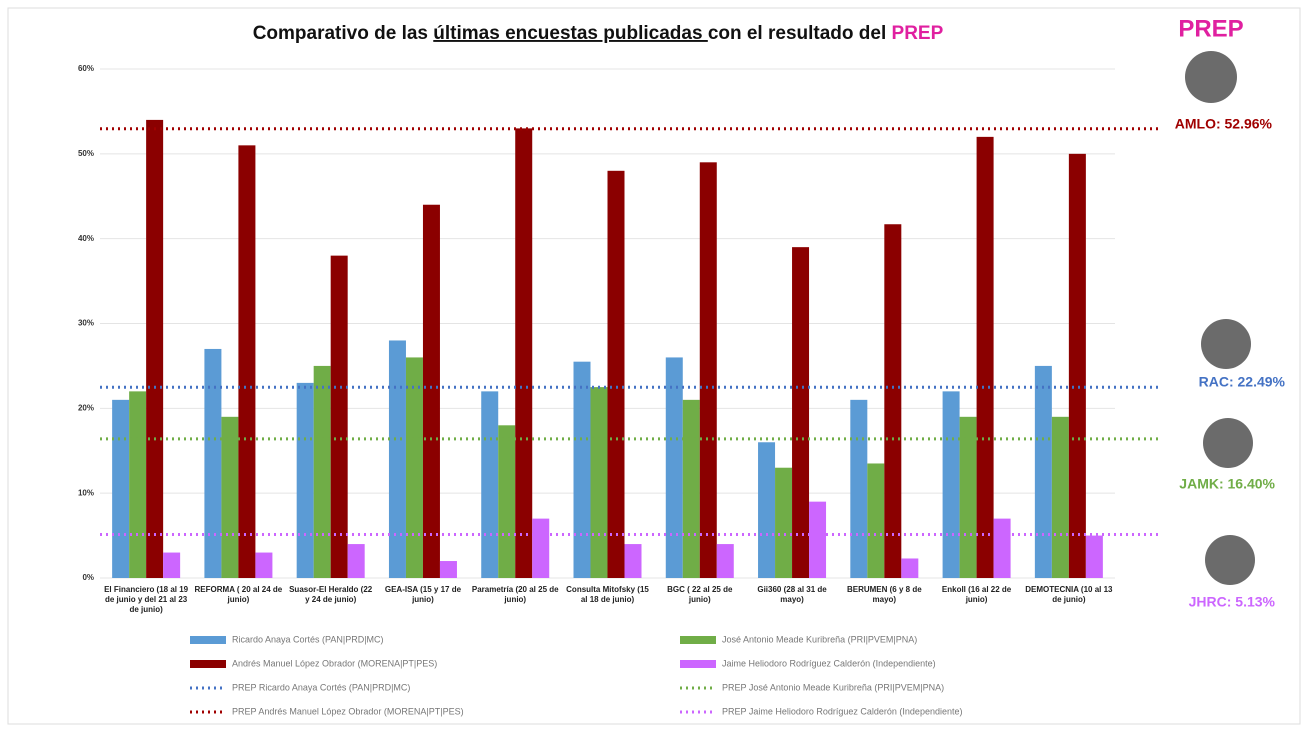 The height and width of the screenshot is (732, 1308). Describe the element at coordinates (86, 153) in the screenshot. I see `y-tick-label: 50%` at that location.